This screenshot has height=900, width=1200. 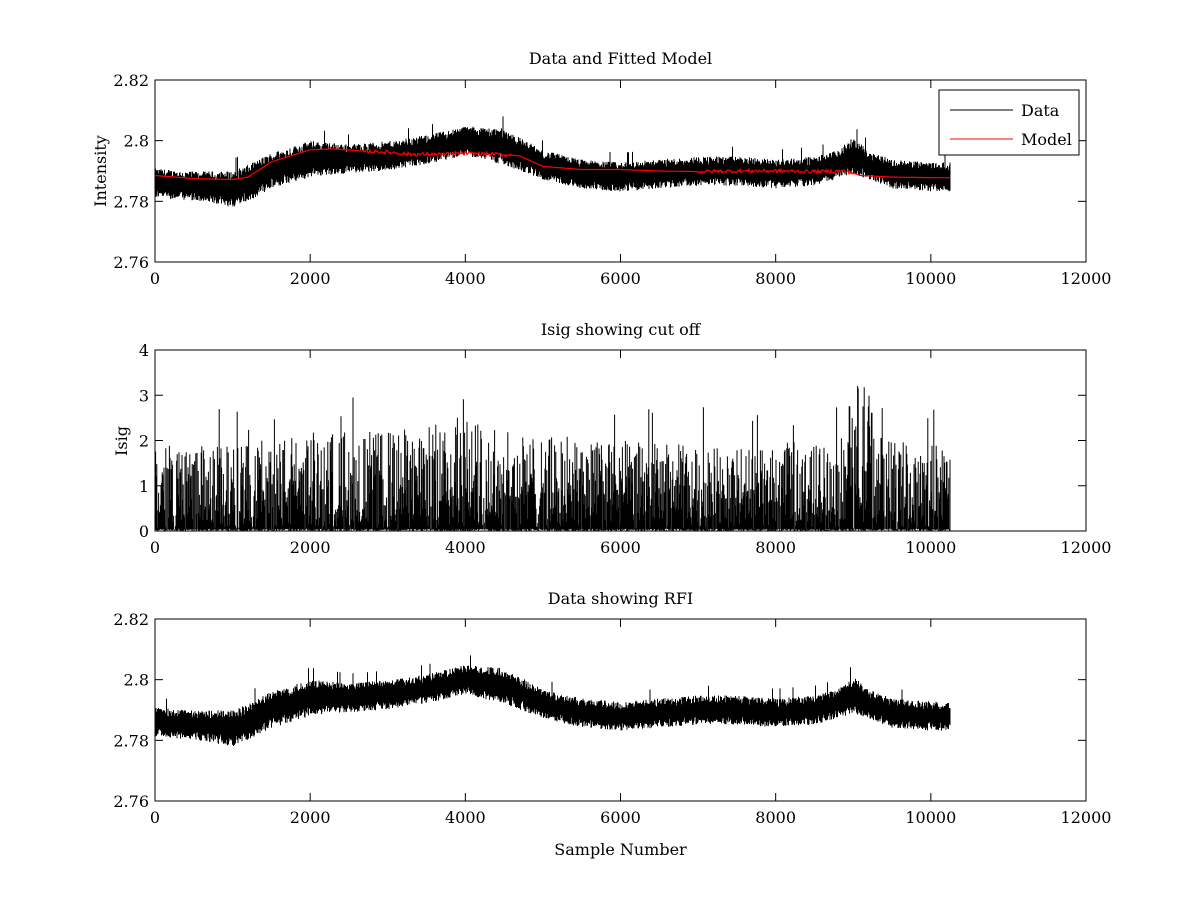 What do you see at coordinates (620, 849) in the screenshot?
I see `x-axis-label: Sample Number` at bounding box center [620, 849].